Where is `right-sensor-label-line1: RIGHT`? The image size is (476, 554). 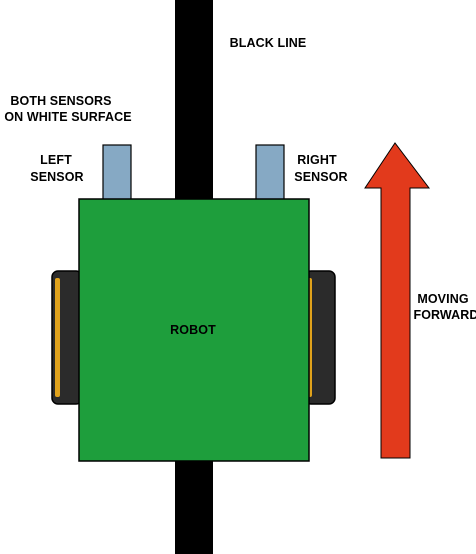 right-sensor-label-line1: RIGHT is located at coordinates (317, 160).